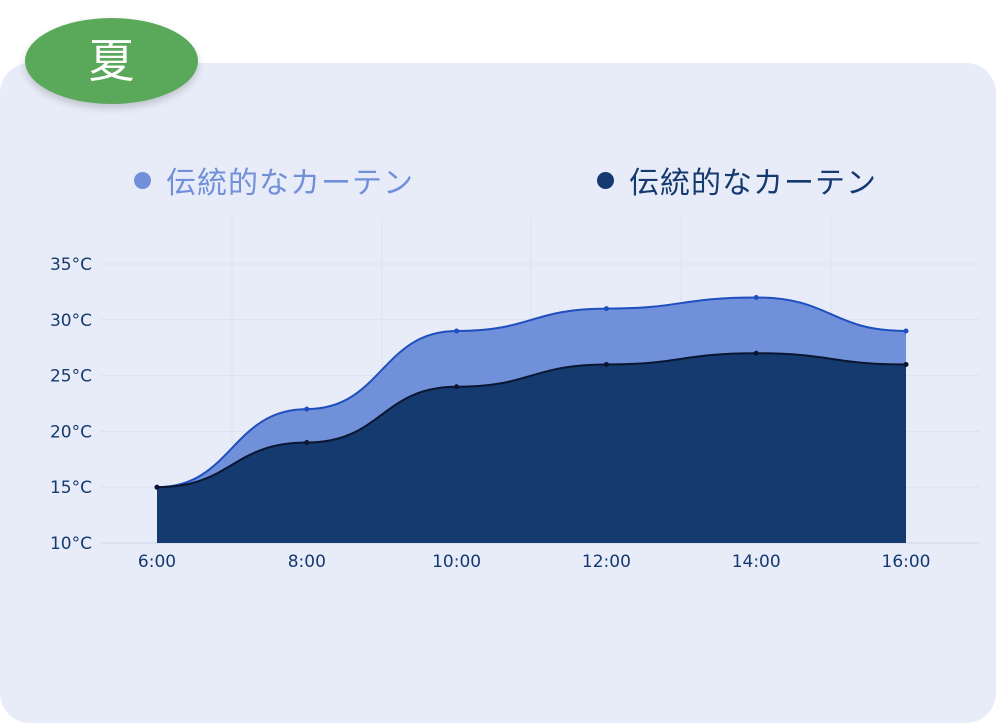  I want to click on legend-item-series-2: 伝統的なカーテン, so click(737, 180).